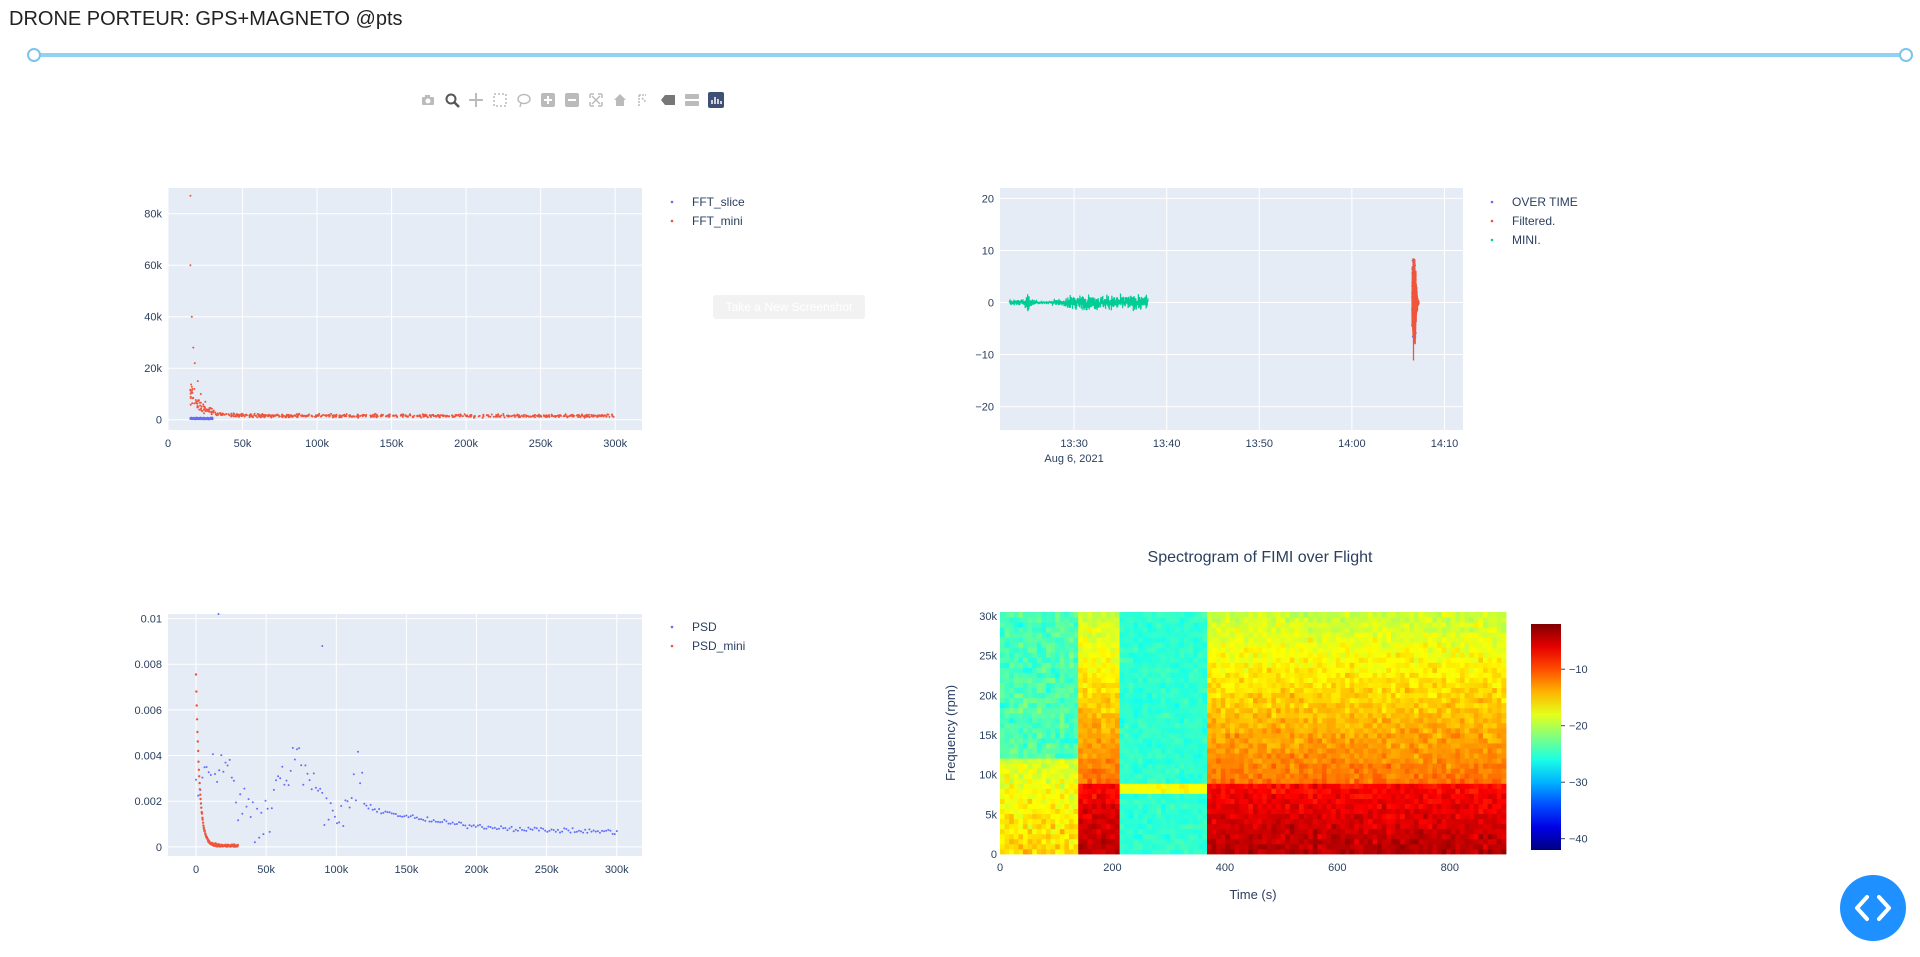 The image size is (1920, 957). What do you see at coordinates (707, 202) in the screenshot?
I see `fft-legend-item: FFT_slice` at bounding box center [707, 202].